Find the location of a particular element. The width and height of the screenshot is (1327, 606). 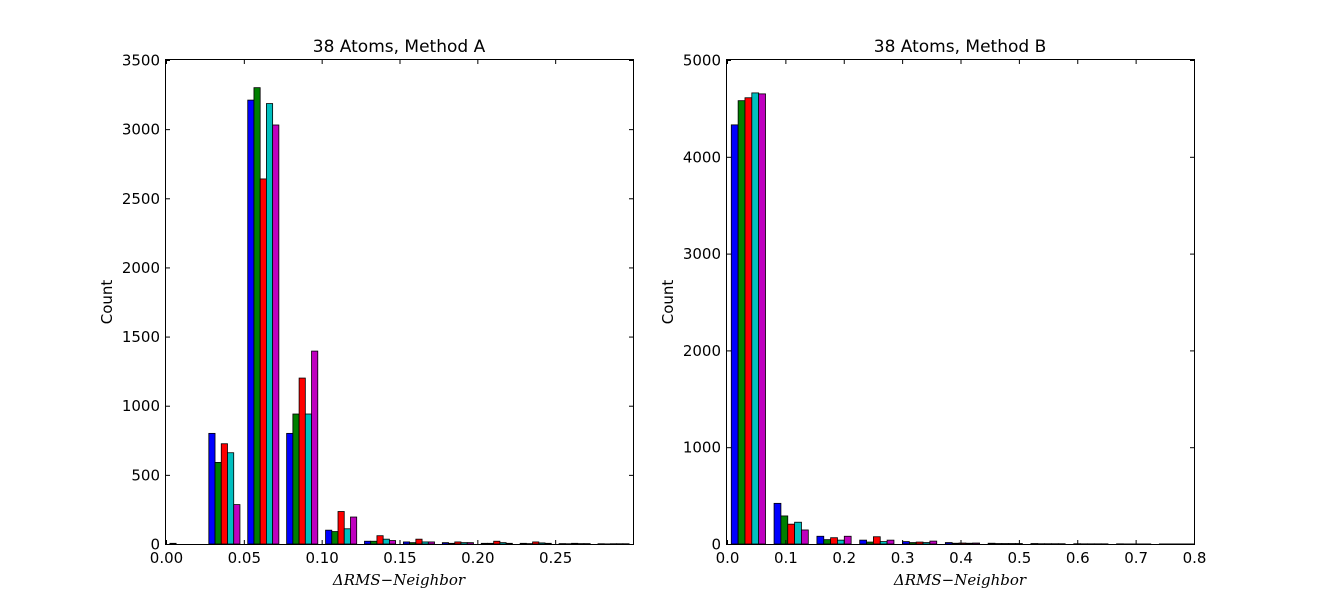

x-tick-label: 0.1 is located at coordinates (786, 558).